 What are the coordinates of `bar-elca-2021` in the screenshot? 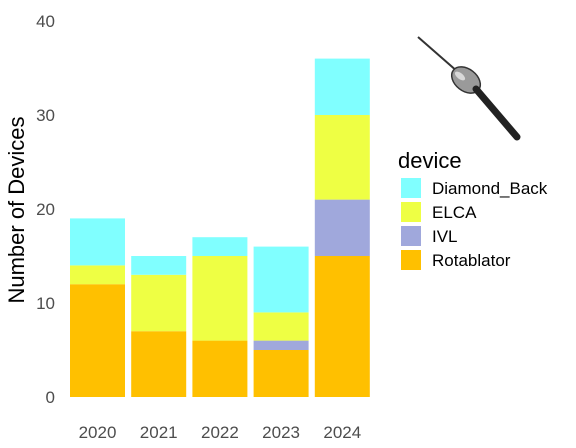 It's located at (159, 303).